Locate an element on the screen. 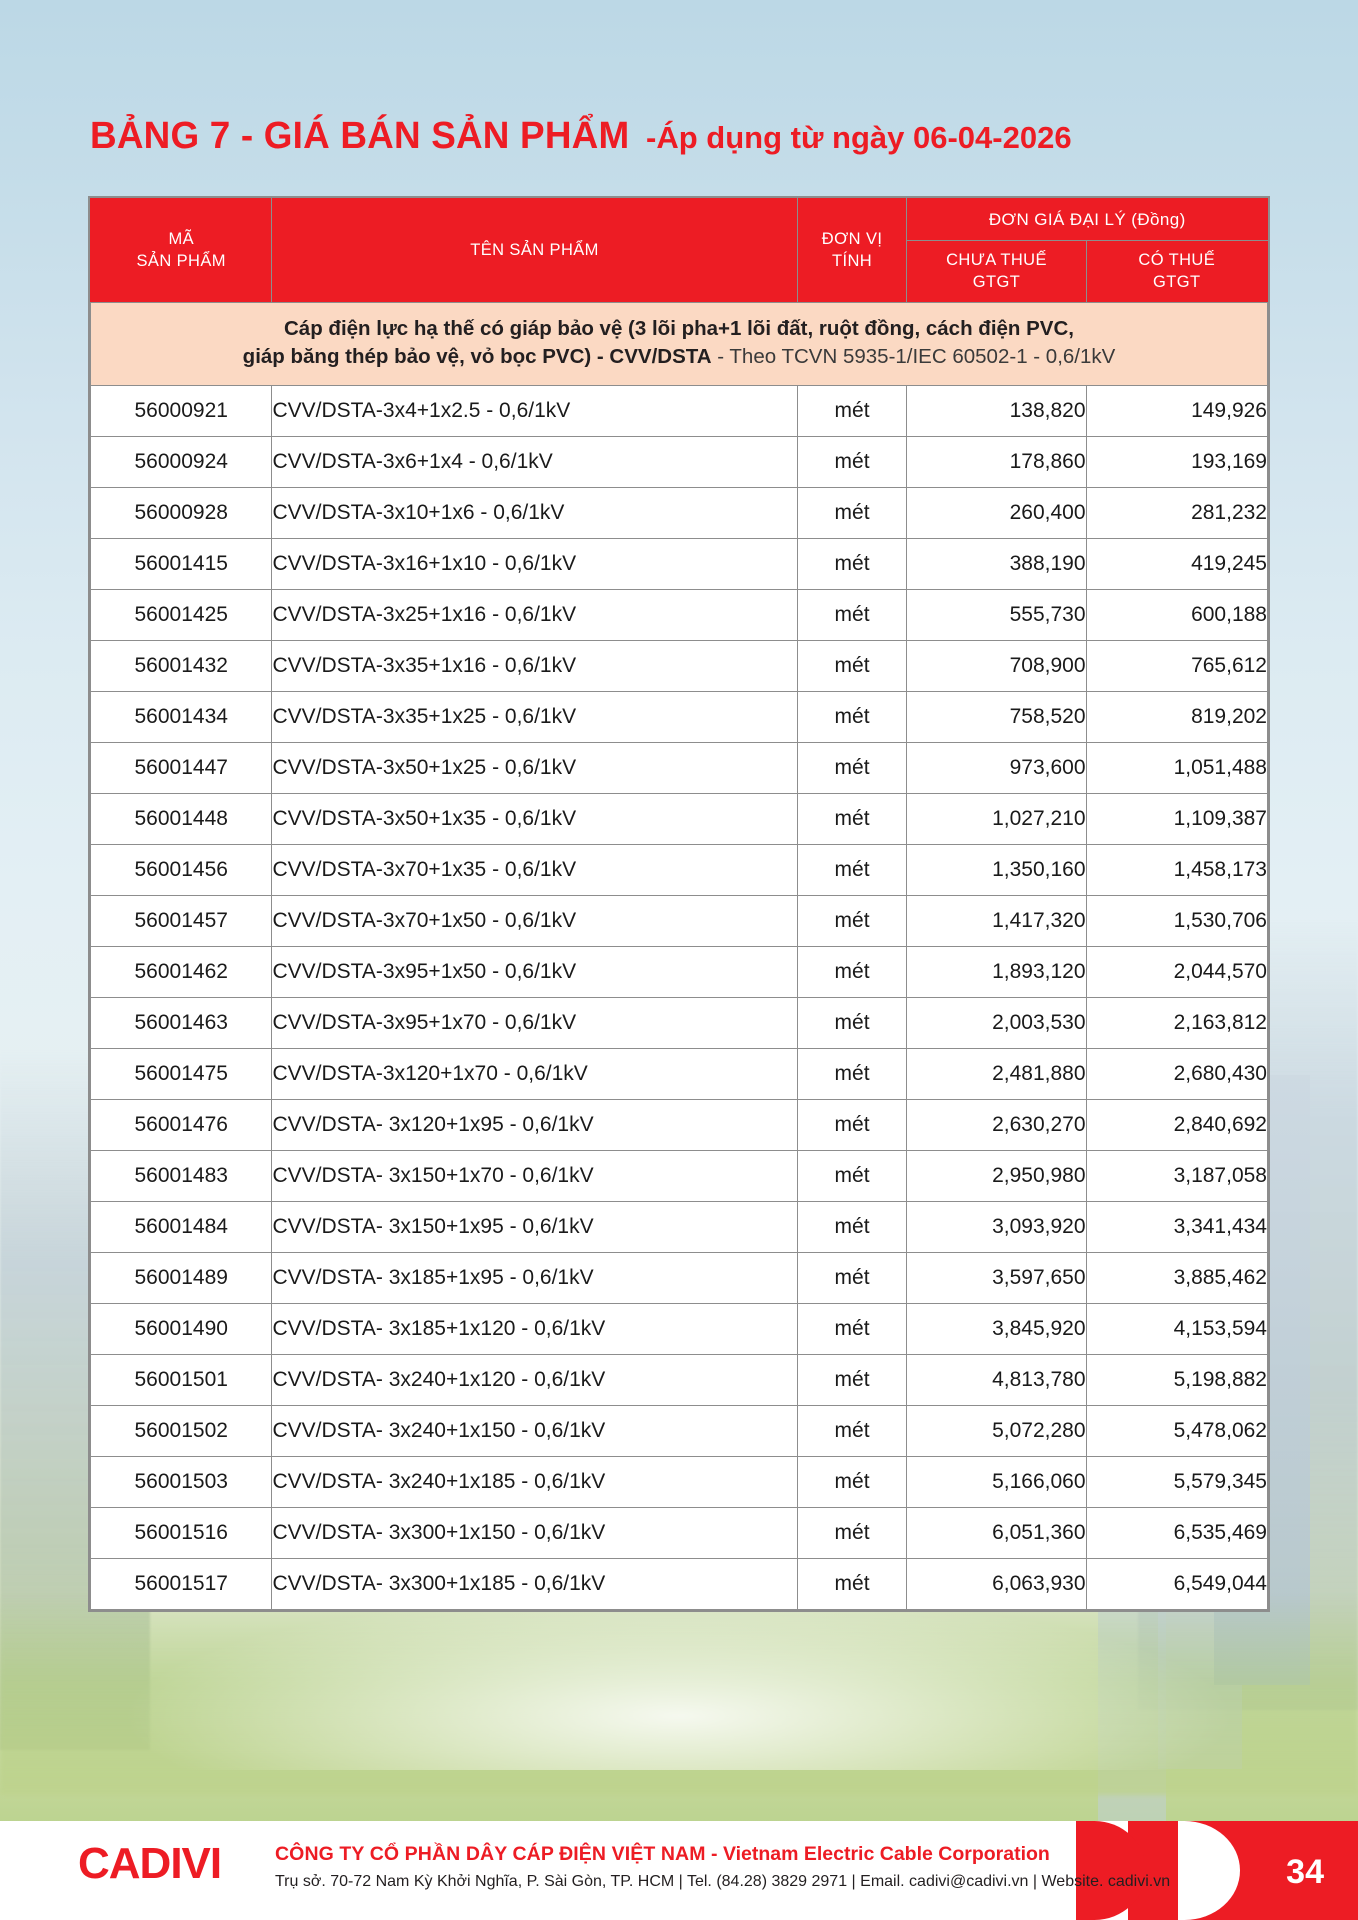  cell-price-gross: 281,232 is located at coordinates (1177, 512).